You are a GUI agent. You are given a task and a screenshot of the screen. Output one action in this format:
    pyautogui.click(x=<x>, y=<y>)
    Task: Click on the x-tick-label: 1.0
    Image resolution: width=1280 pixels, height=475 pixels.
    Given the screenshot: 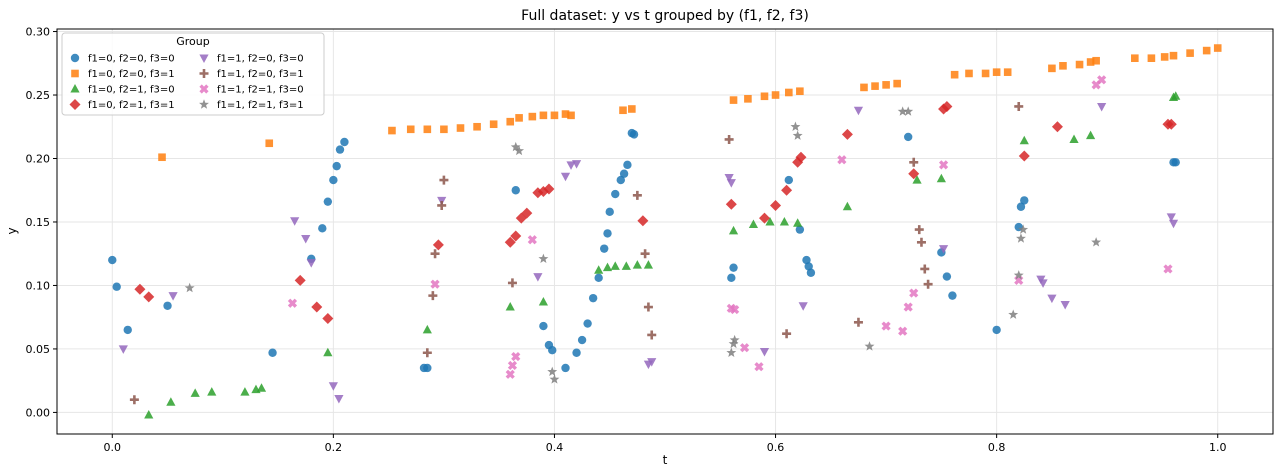 What is the action you would take?
    pyautogui.click(x=1218, y=447)
    